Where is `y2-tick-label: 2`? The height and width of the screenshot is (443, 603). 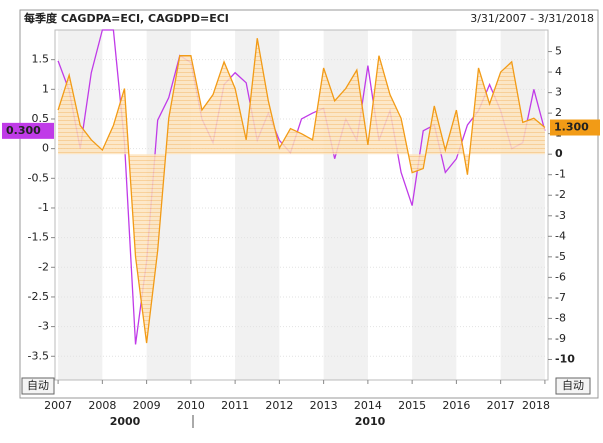 y2-tick-label: 2 is located at coordinates (558, 112).